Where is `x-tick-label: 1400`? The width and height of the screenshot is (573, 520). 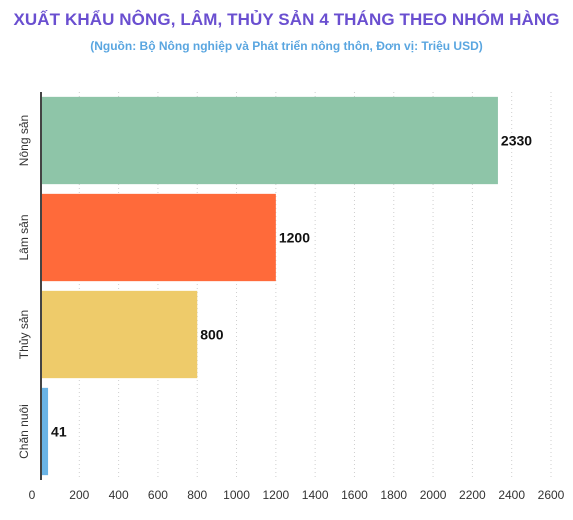 x-tick-label: 1400 is located at coordinates (315, 495).